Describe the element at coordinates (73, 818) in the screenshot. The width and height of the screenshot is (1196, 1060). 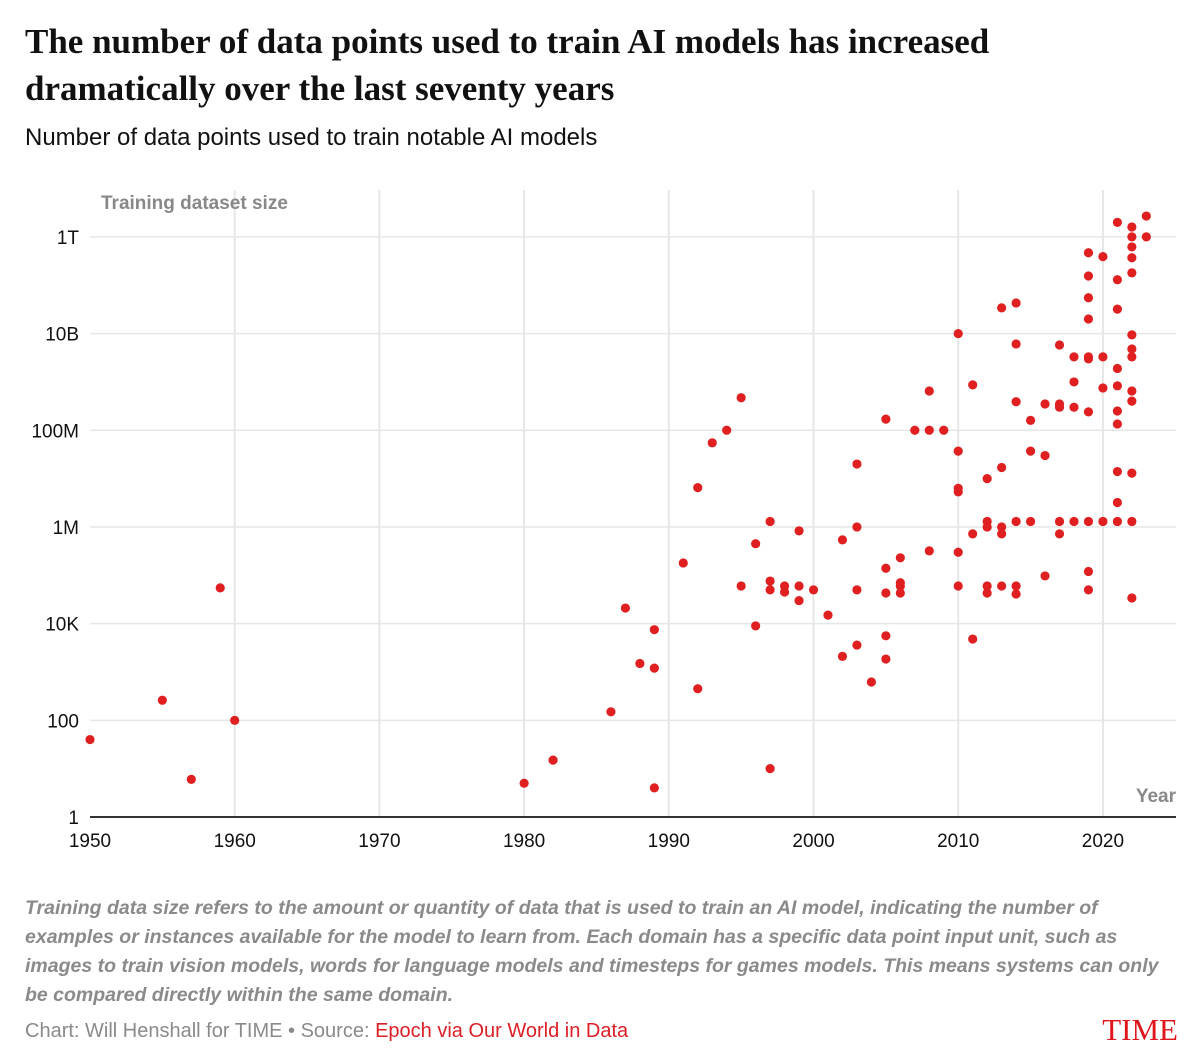
I see `y-tick-label: 1` at that location.